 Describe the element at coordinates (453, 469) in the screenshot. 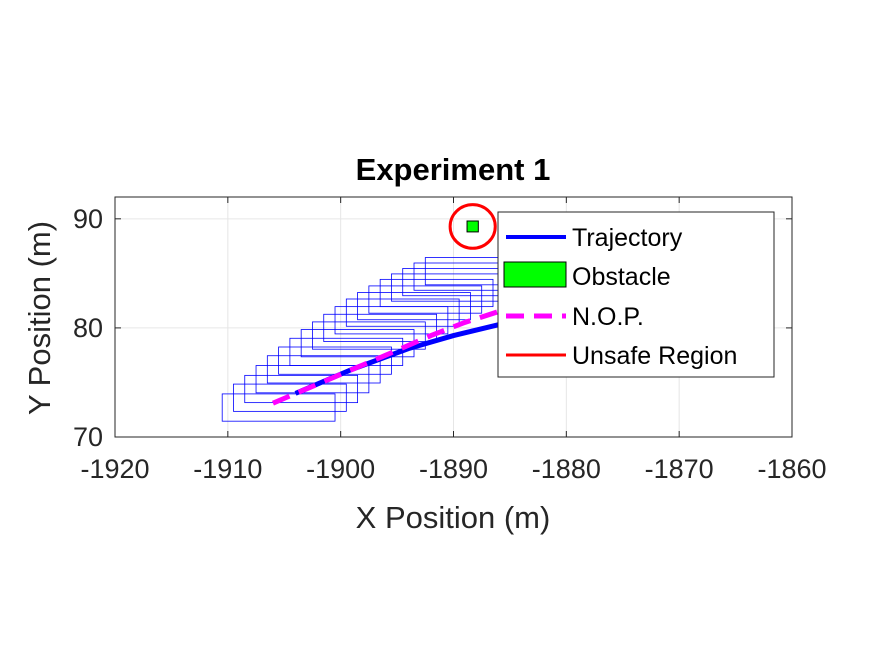

I see `x-tick-label: -1890` at that location.